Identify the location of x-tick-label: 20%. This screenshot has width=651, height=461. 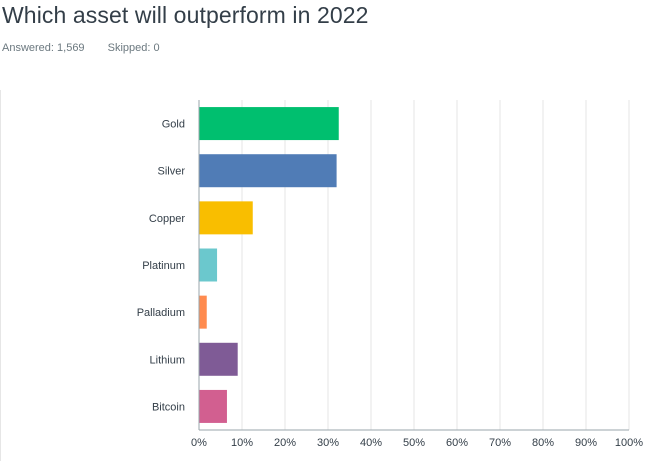
(285, 443).